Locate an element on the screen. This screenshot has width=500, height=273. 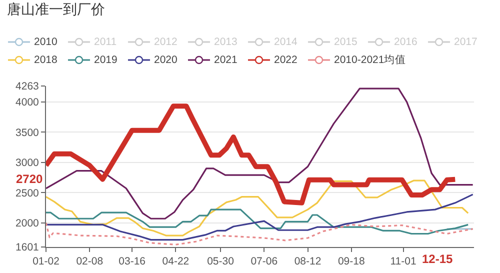
y-tick-label: 2500 is located at coordinates (28, 193).